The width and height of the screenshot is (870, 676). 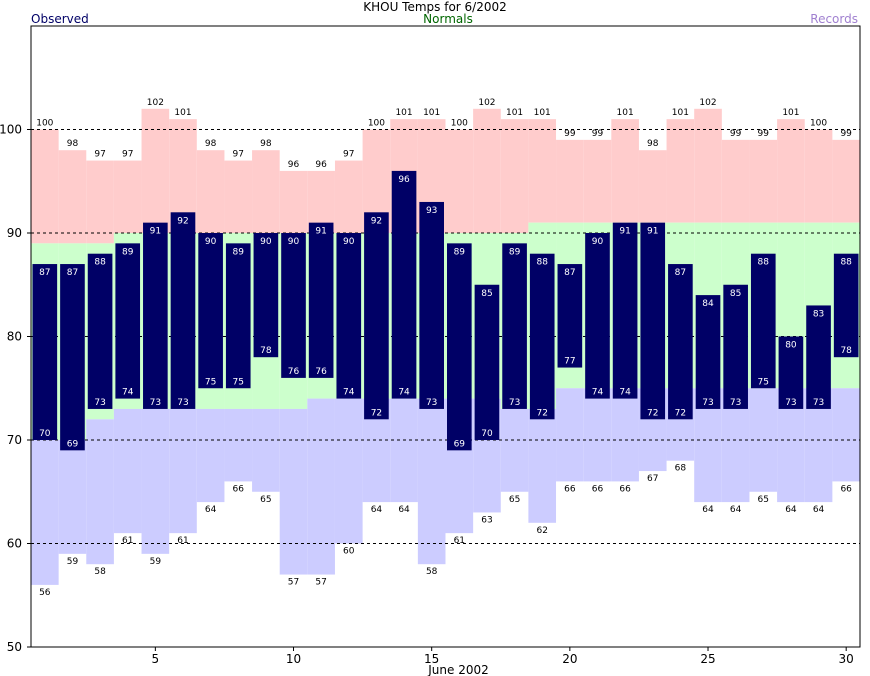 What do you see at coordinates (846, 351) in the screenshot?
I see `observed-low-label: 78` at bounding box center [846, 351].